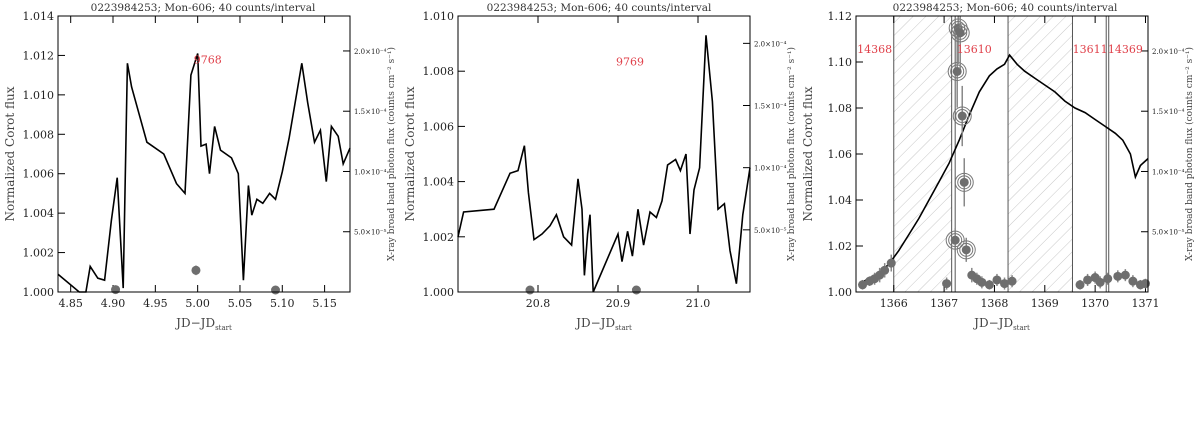 This screenshot has height=442, width=1200. Describe the element at coordinates (840, 108) in the screenshot. I see `y-tick-label: 1.08` at that location.